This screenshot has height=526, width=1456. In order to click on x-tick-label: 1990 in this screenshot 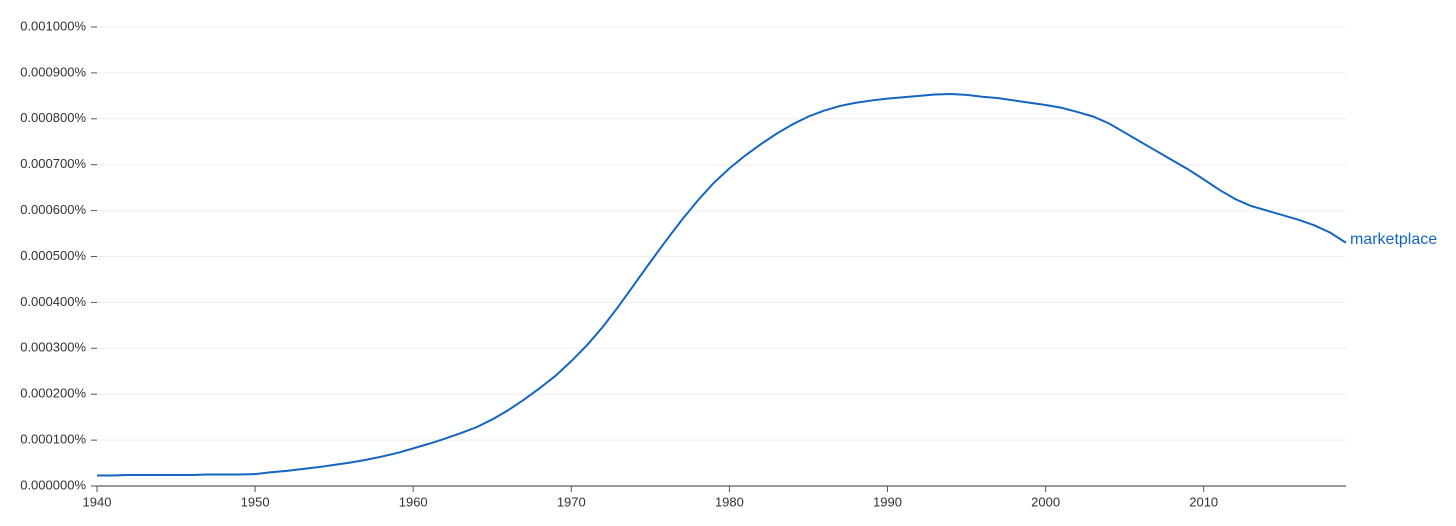, I will do `click(887, 501)`.